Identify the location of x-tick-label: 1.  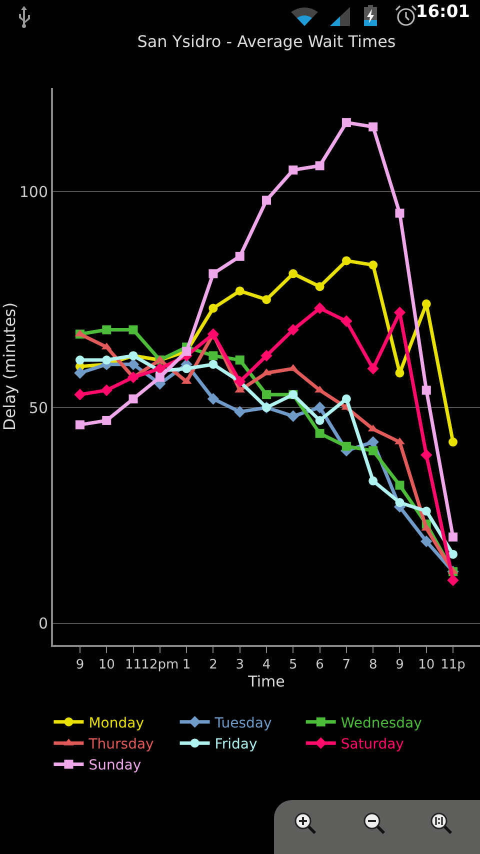
(186, 665).